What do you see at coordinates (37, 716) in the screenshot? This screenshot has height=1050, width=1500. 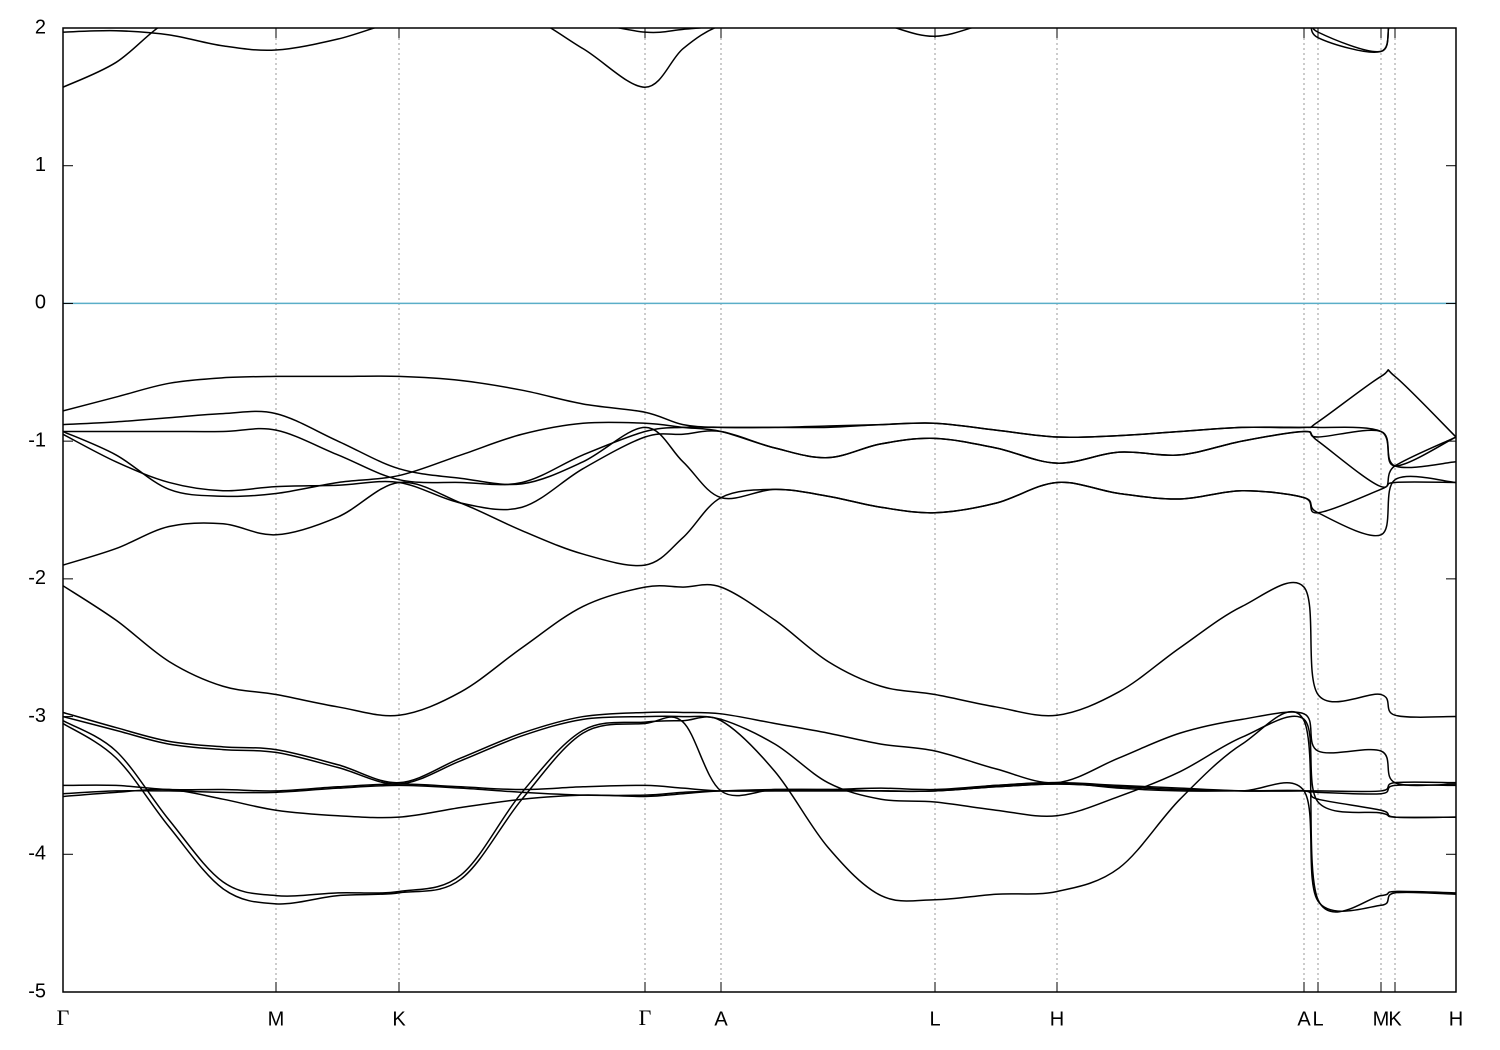 I see `y-tick-label: -3` at bounding box center [37, 716].